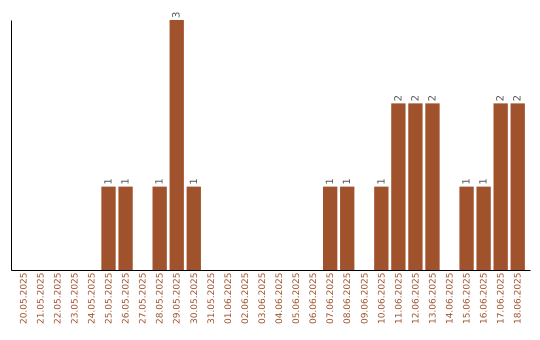 The image size is (540, 340). What do you see at coordinates (297, 298) in the screenshot?
I see `x-tick-label: 05.06.2025` at bounding box center [297, 298].